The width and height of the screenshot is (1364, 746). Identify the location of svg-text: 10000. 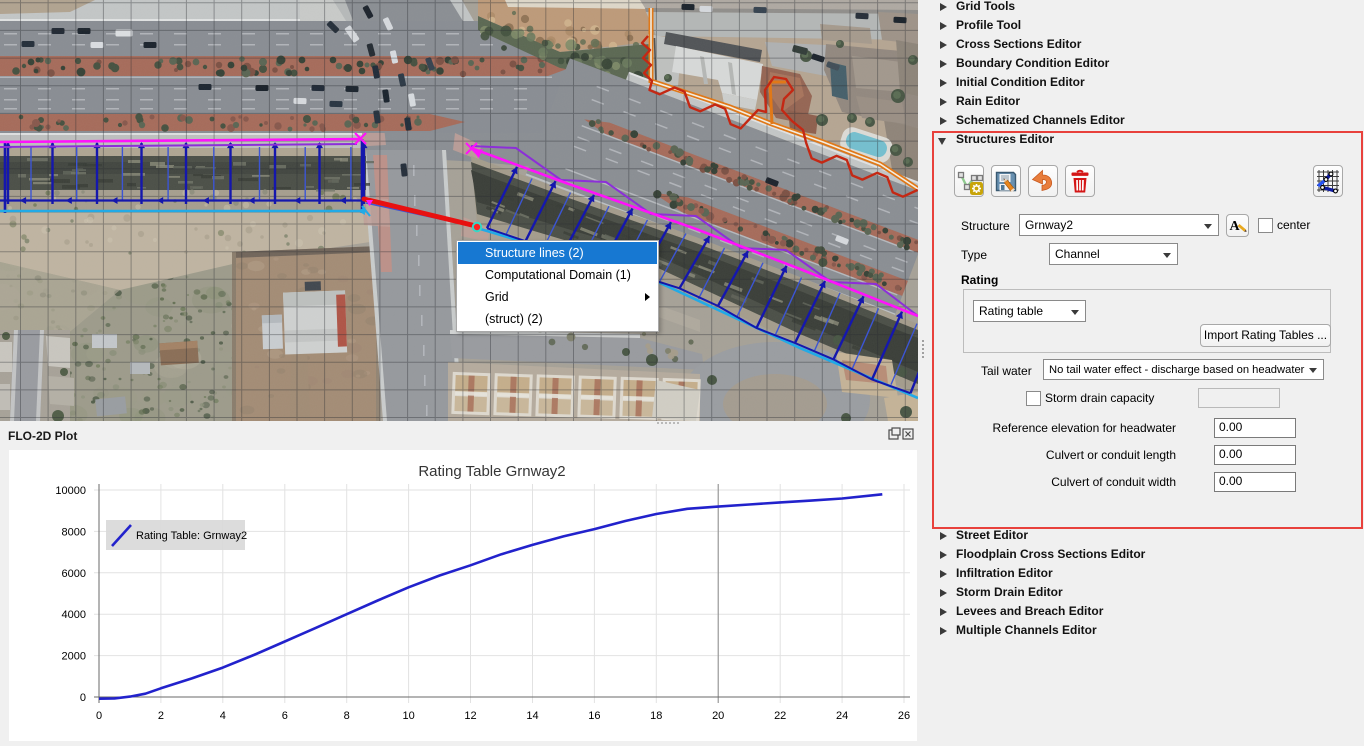
(70, 491).